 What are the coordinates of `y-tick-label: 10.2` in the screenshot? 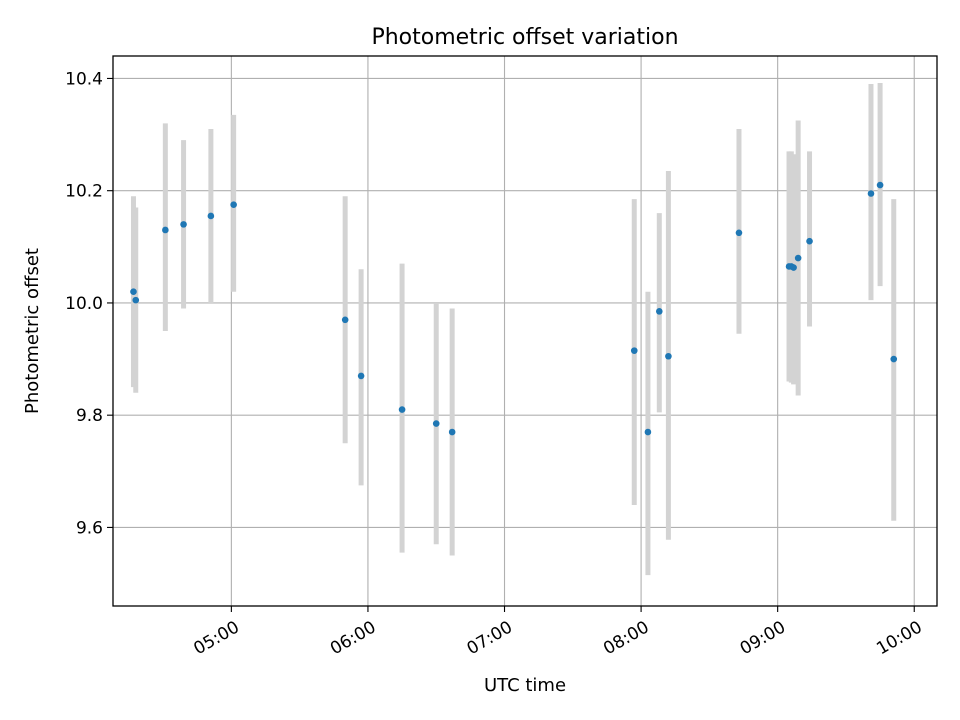 It's located at (84, 192).